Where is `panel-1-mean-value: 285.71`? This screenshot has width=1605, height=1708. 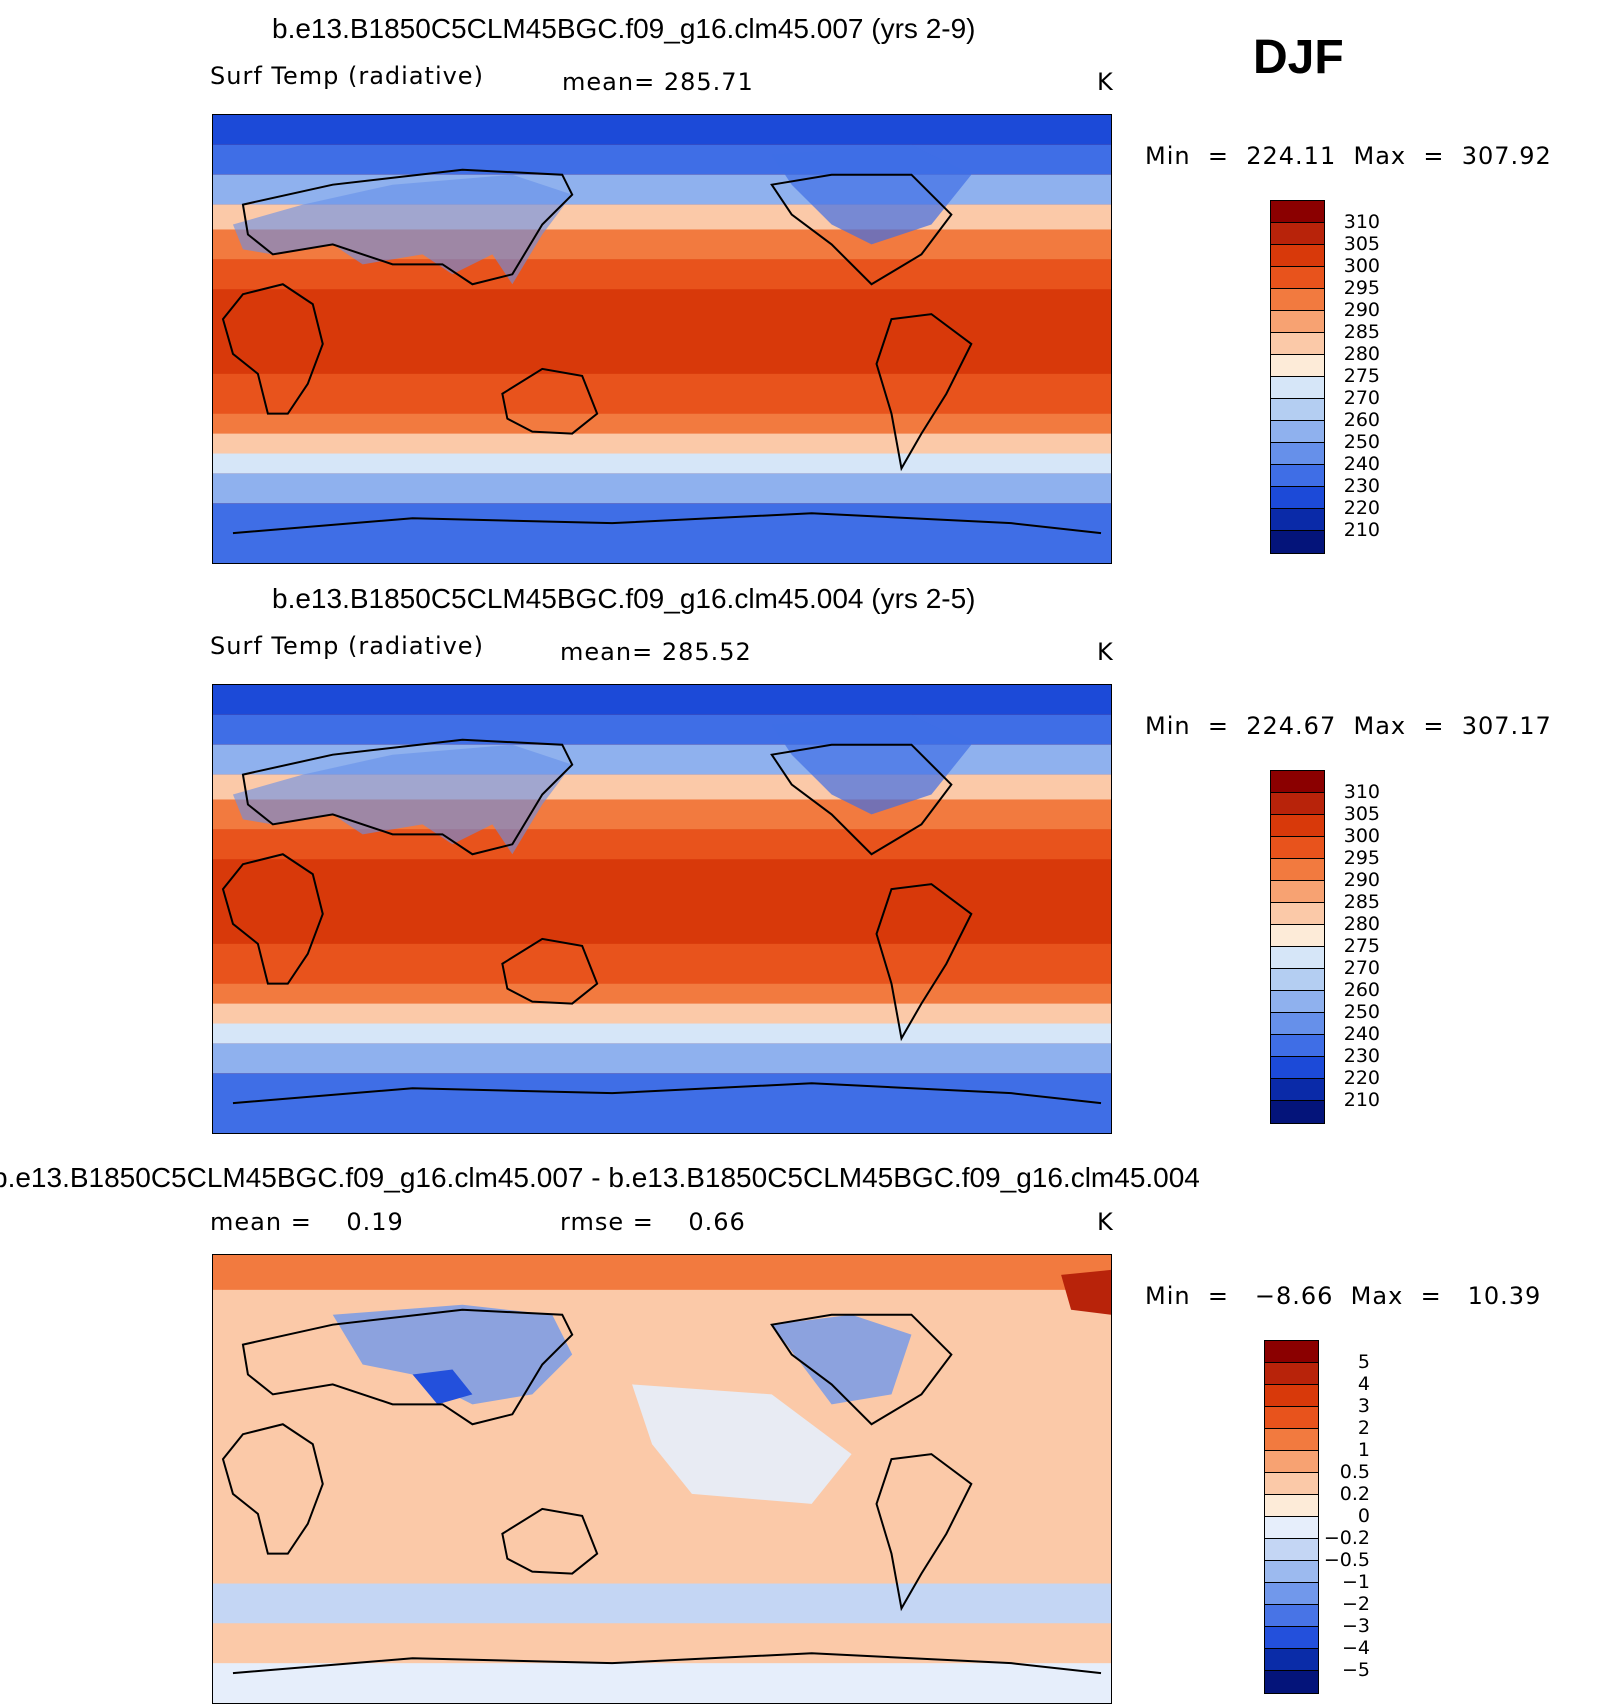 panel-1-mean-value: 285.71 is located at coordinates (708, 82).